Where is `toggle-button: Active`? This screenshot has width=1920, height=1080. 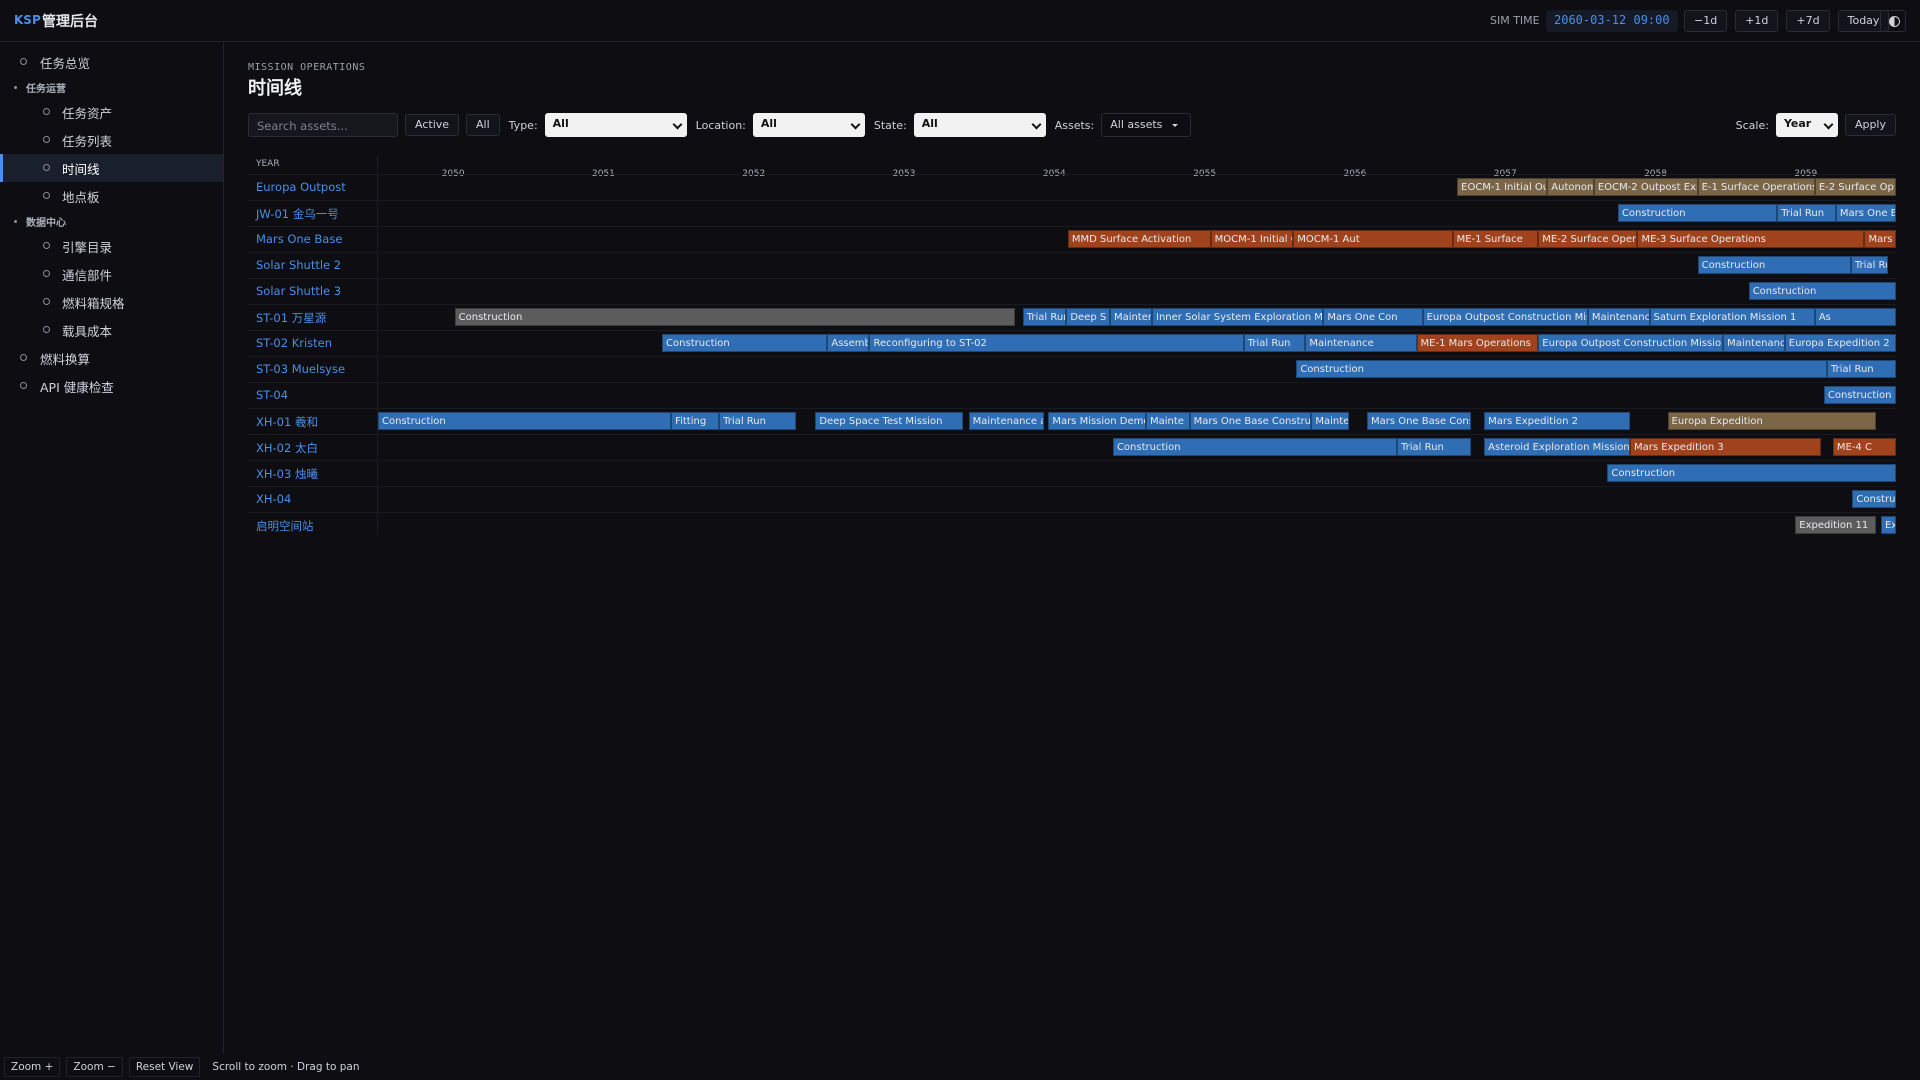
toggle-button: Active is located at coordinates (432, 125).